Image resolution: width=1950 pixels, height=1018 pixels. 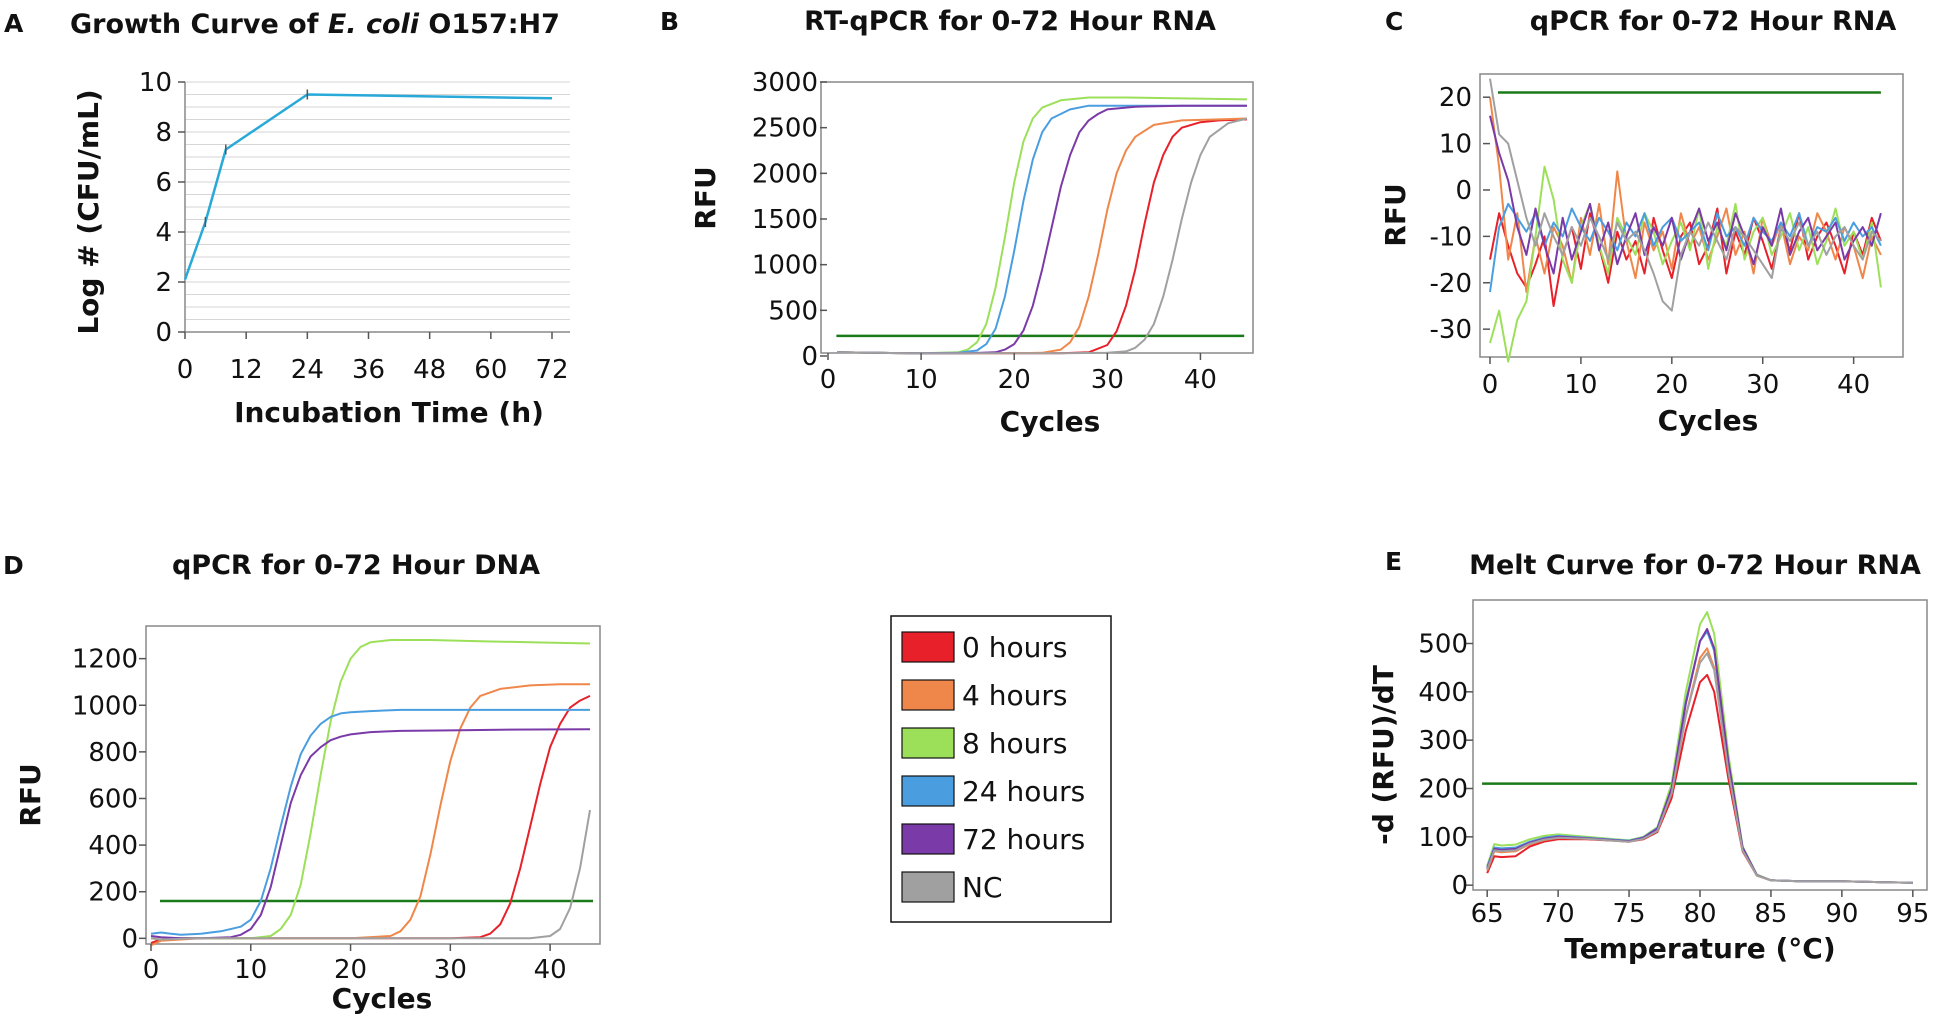 I want to click on panel-e-x-tick-label: 95, so click(x=1912, y=914).